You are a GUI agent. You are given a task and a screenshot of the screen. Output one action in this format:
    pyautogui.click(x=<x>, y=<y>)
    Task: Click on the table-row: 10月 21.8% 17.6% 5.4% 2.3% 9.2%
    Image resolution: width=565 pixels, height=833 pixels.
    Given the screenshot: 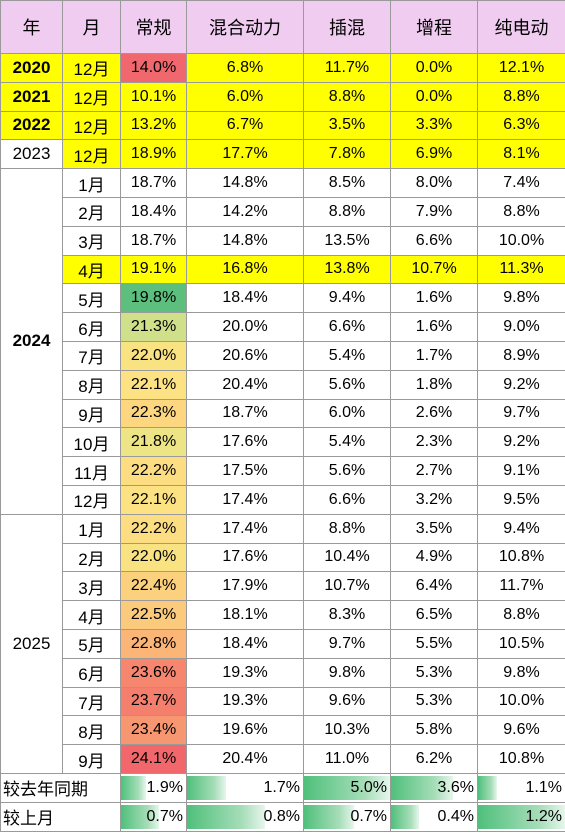 What is the action you would take?
    pyautogui.click(x=283, y=442)
    